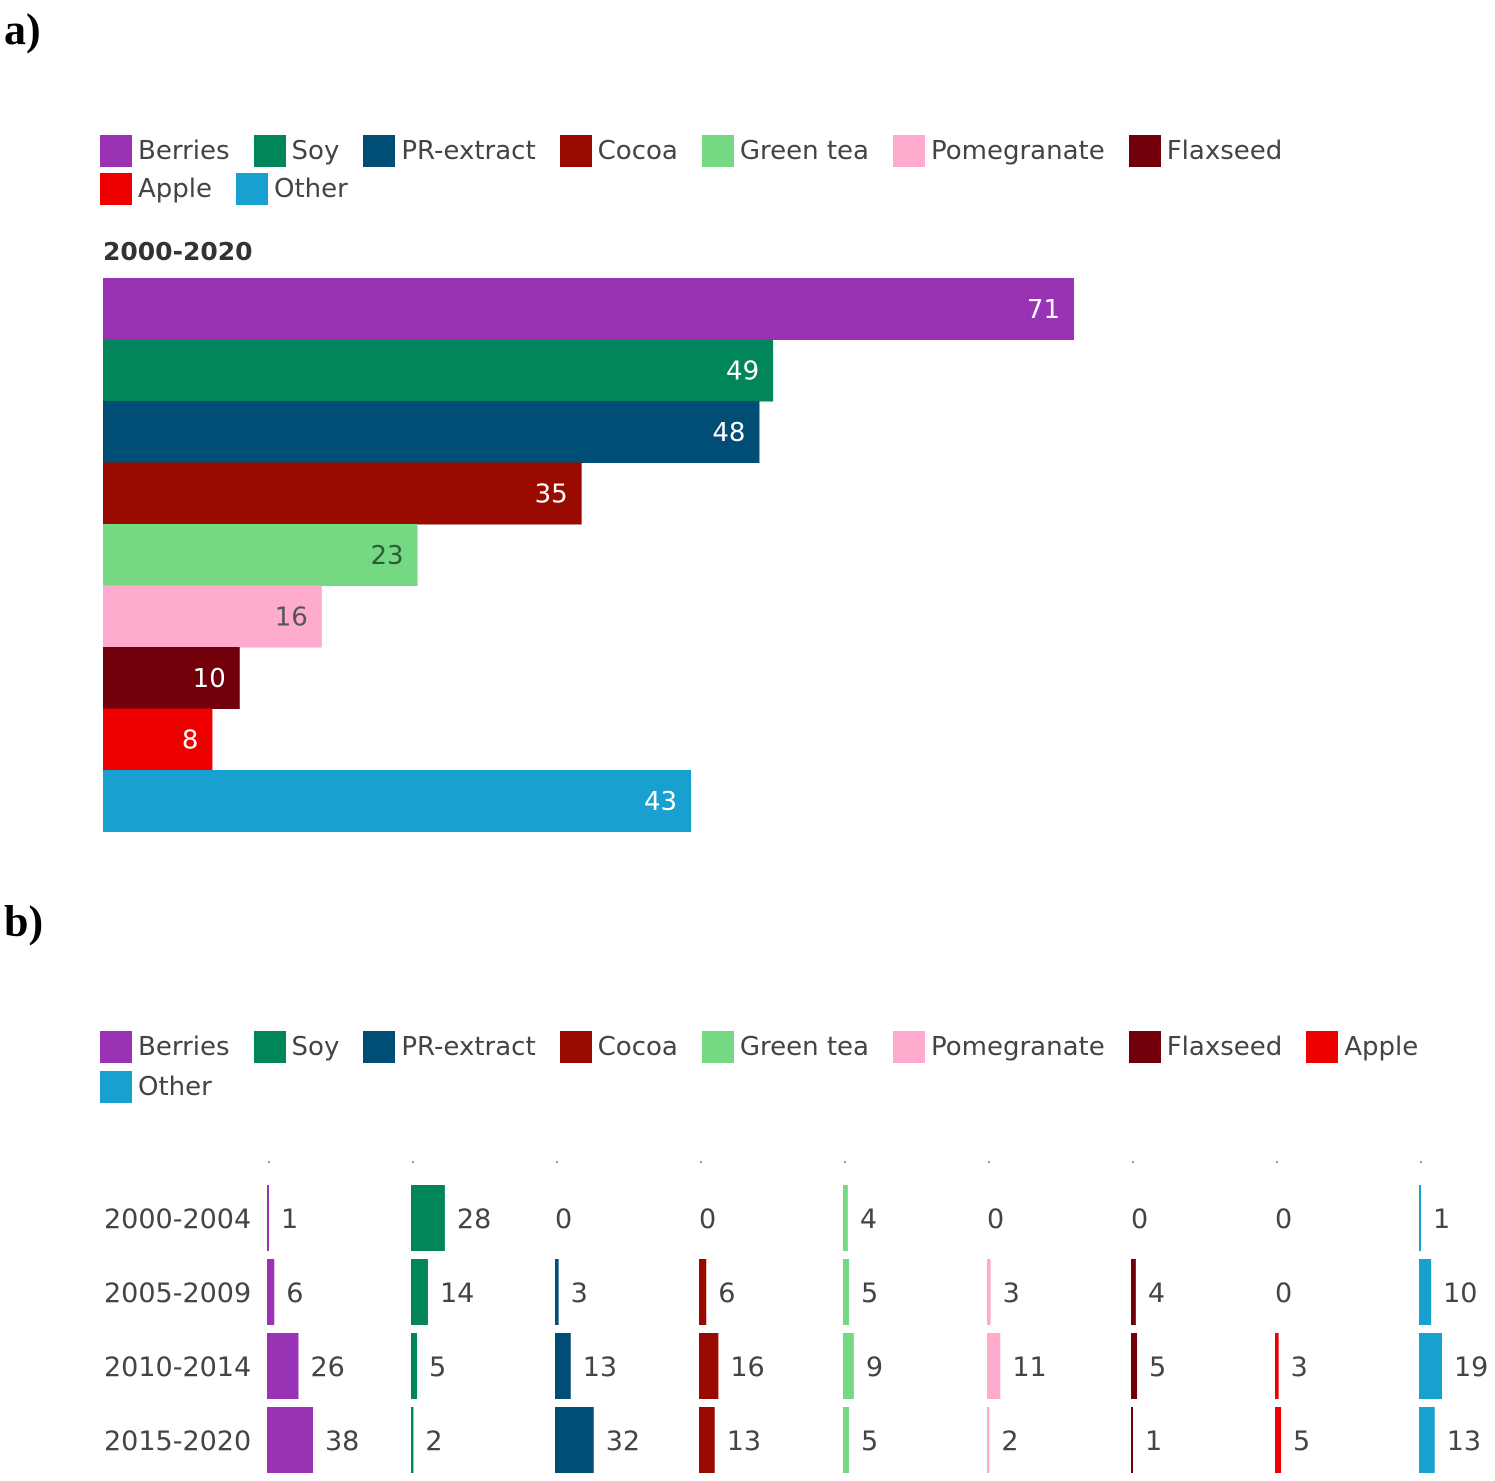 The width and height of the screenshot is (1495, 1481). What do you see at coordinates (848, 1366) in the screenshot?
I see `bar-green-tea-2010-2014` at bounding box center [848, 1366].